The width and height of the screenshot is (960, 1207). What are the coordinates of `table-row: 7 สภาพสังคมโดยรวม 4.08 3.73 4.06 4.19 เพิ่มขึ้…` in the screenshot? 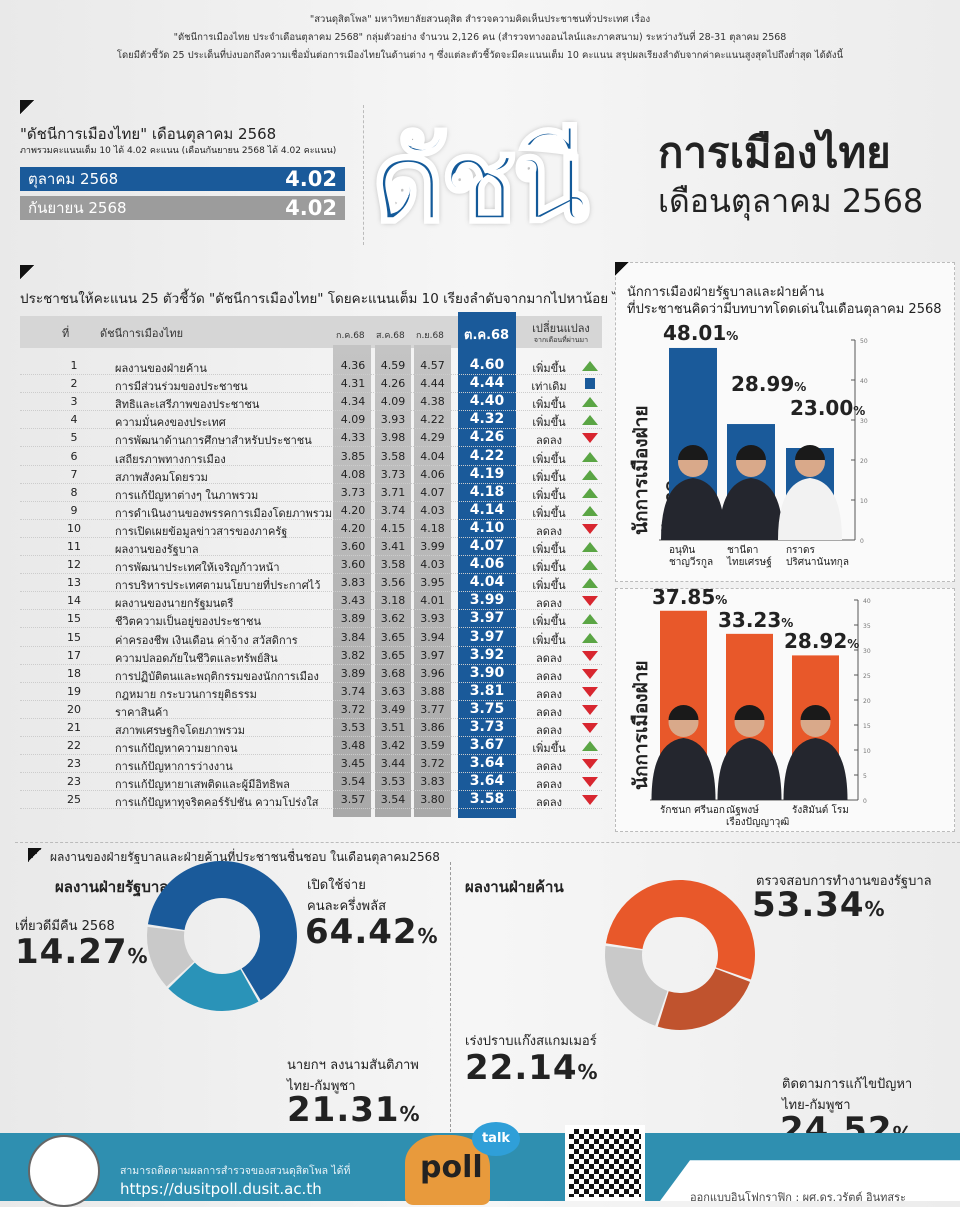 It's located at (311, 475).